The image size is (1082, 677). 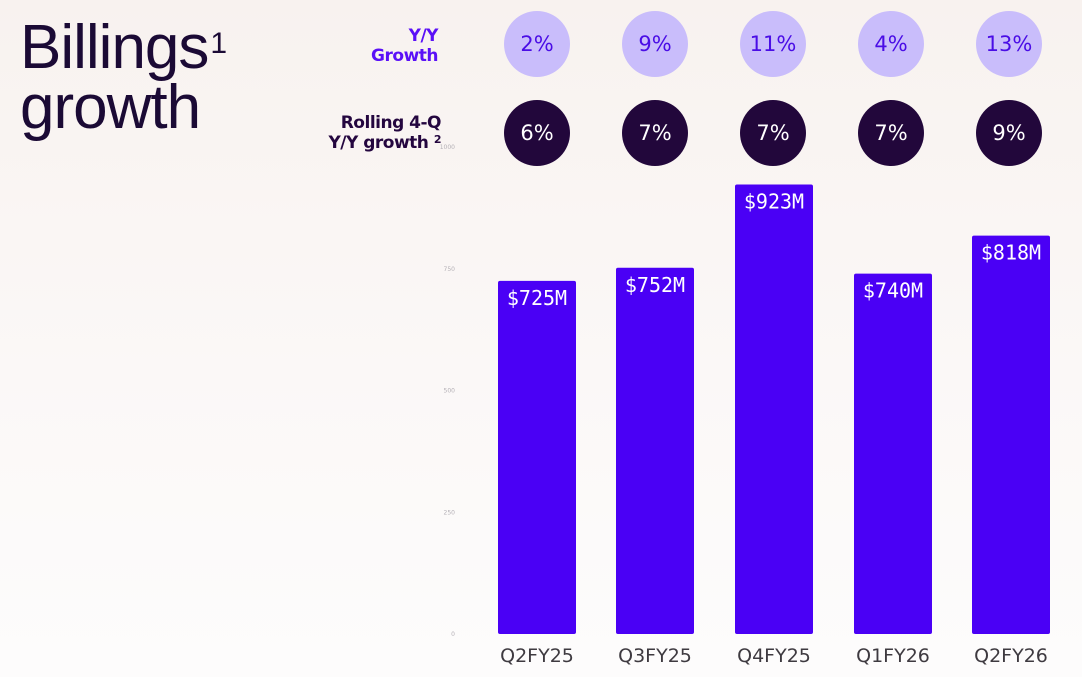 What do you see at coordinates (537, 298) in the screenshot?
I see `bar-data-label: $725M` at bounding box center [537, 298].